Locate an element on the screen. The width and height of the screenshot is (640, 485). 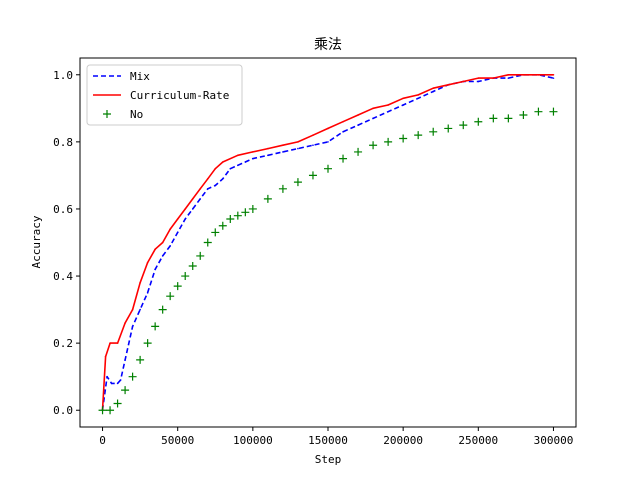
x-tick-label: 150000 is located at coordinates (328, 440).